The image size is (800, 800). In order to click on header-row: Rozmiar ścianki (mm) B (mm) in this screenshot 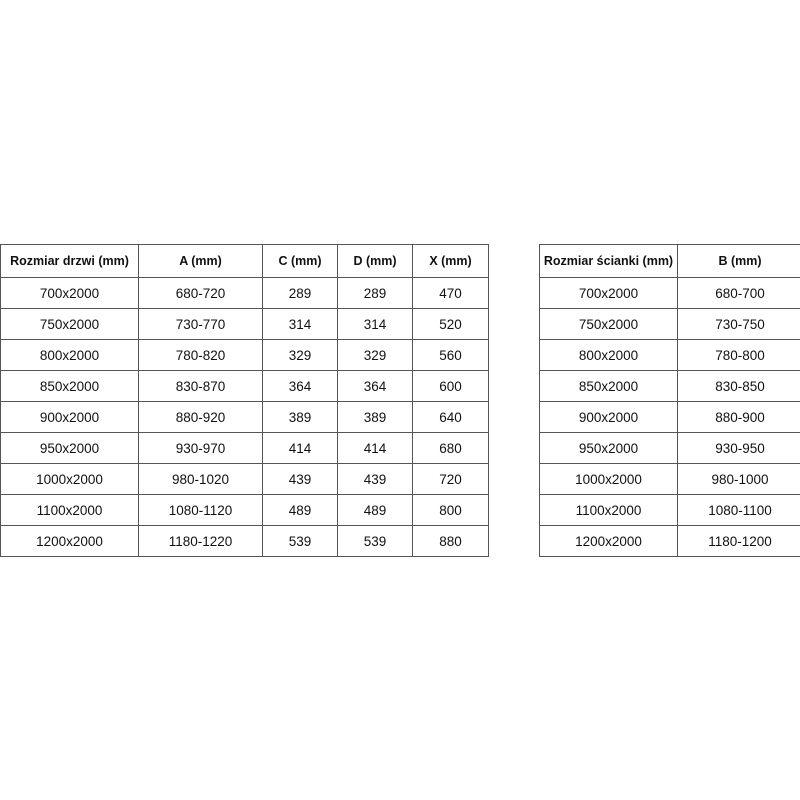, I will do `click(669, 261)`.